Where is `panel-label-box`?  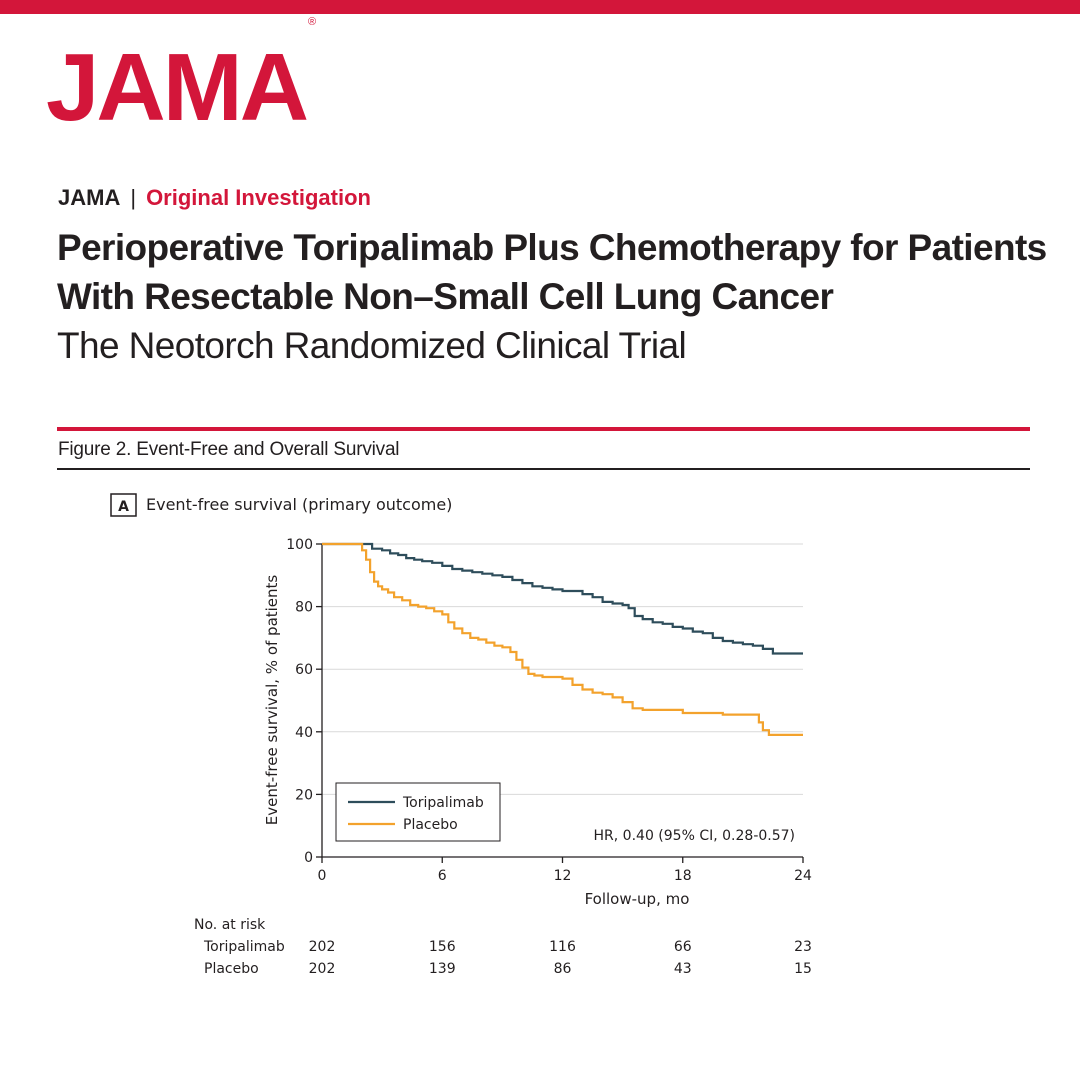
panel-label-box is located at coordinates (123, 505).